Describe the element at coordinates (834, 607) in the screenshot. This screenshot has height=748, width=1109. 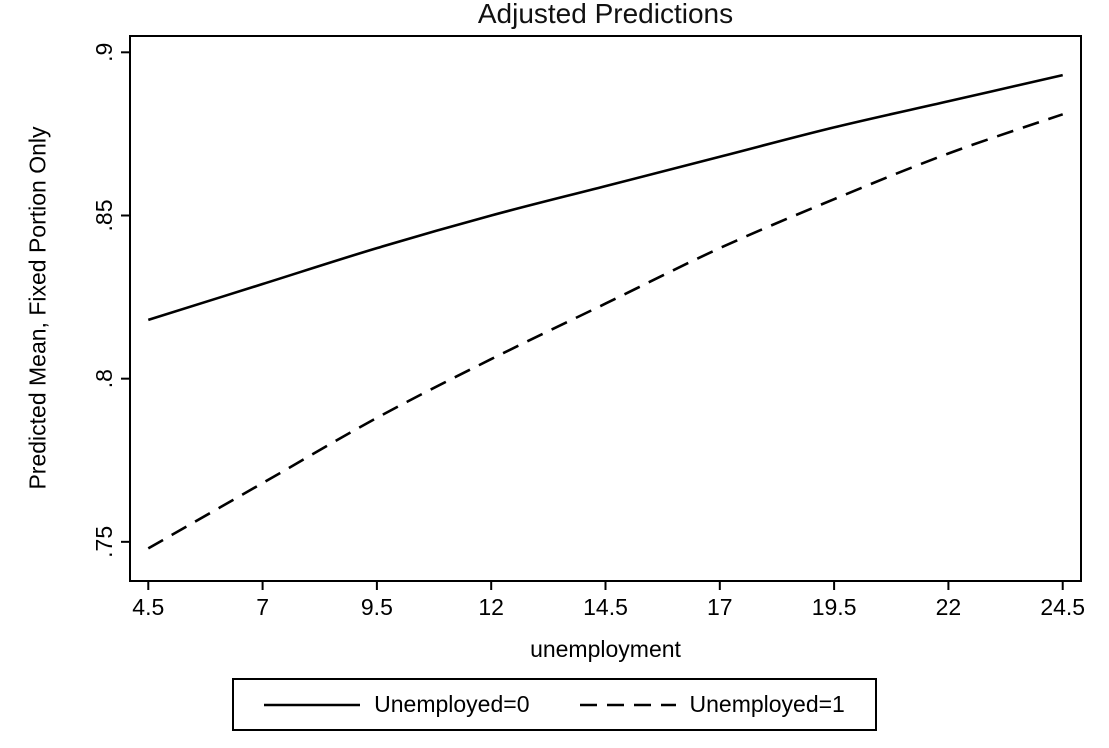
I see `x-tick-label: 19.5` at that location.